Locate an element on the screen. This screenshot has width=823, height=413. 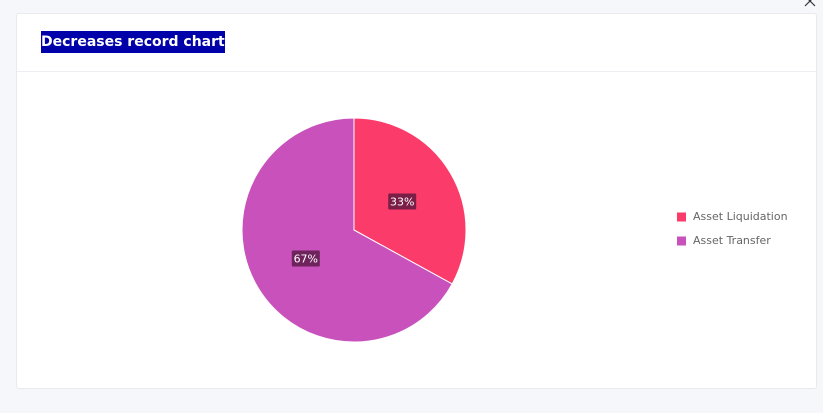
pie-slice is located at coordinates (347, 230).